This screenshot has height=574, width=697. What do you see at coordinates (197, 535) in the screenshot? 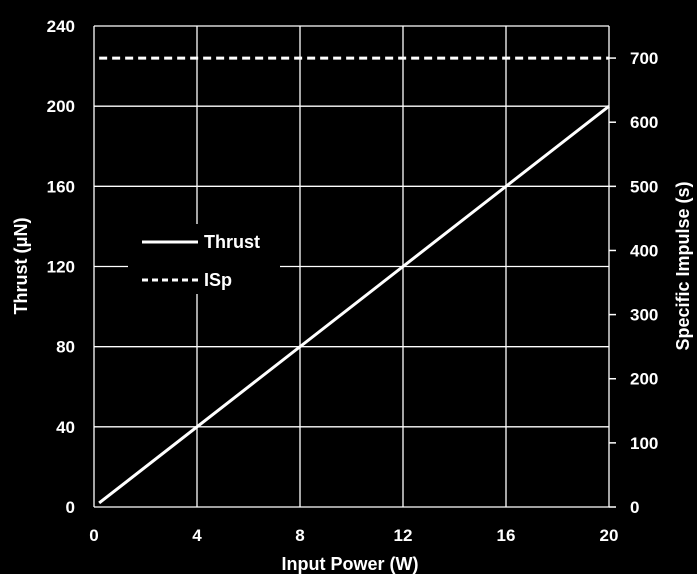
I see `x-tick-label: 4` at bounding box center [197, 535].